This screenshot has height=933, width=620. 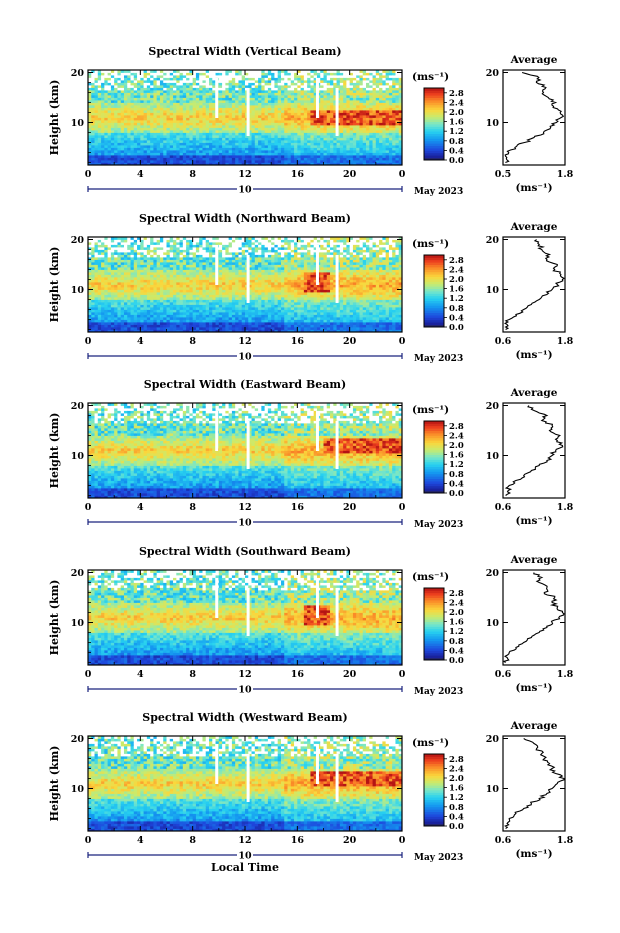 What do you see at coordinates (434, 120) in the screenshot?
I see `colorbar-segment` at bounding box center [434, 120].